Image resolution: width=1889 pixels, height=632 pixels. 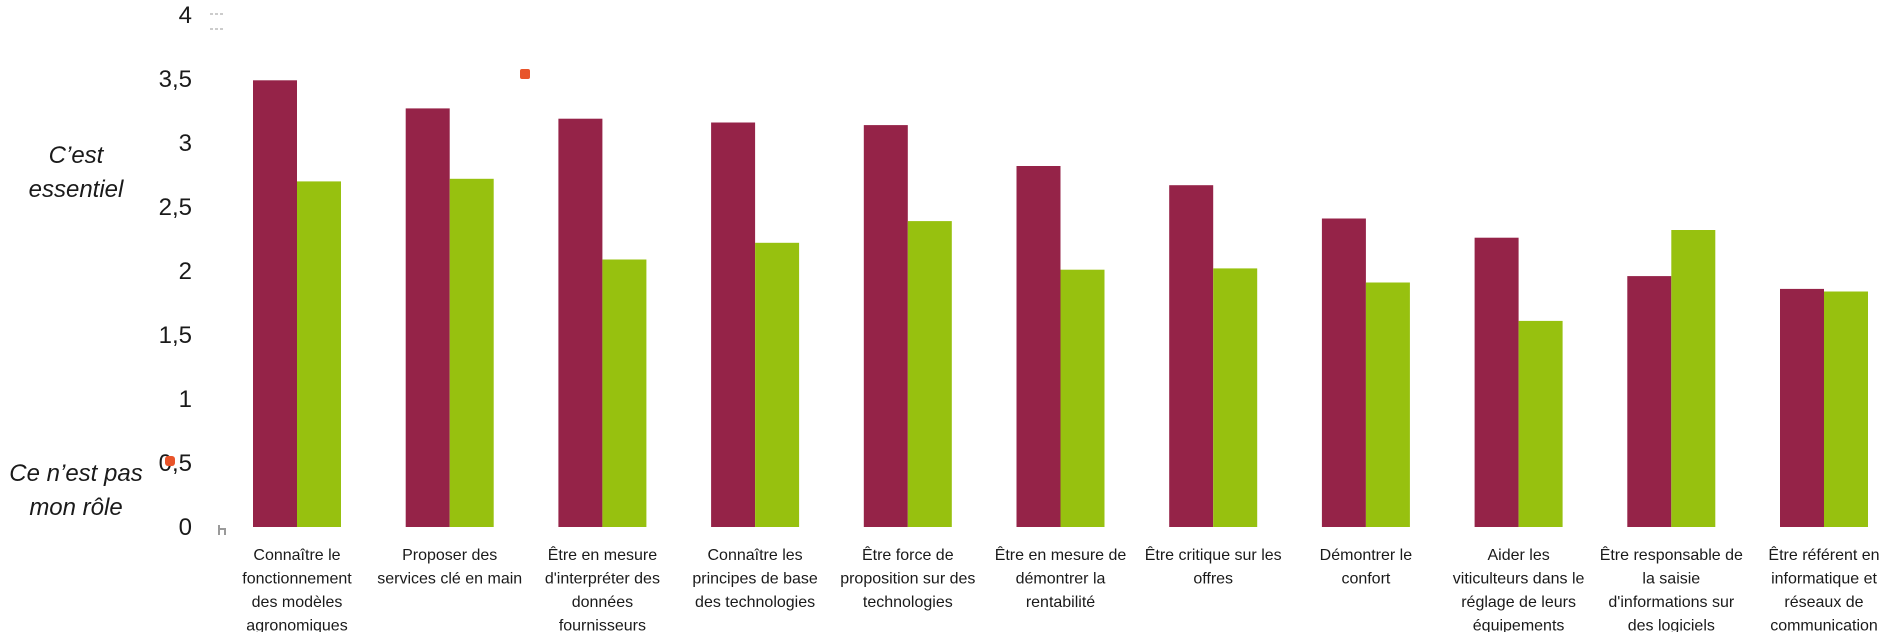 I want to click on annotation-top-line-2: essentiel, so click(x=76, y=189).